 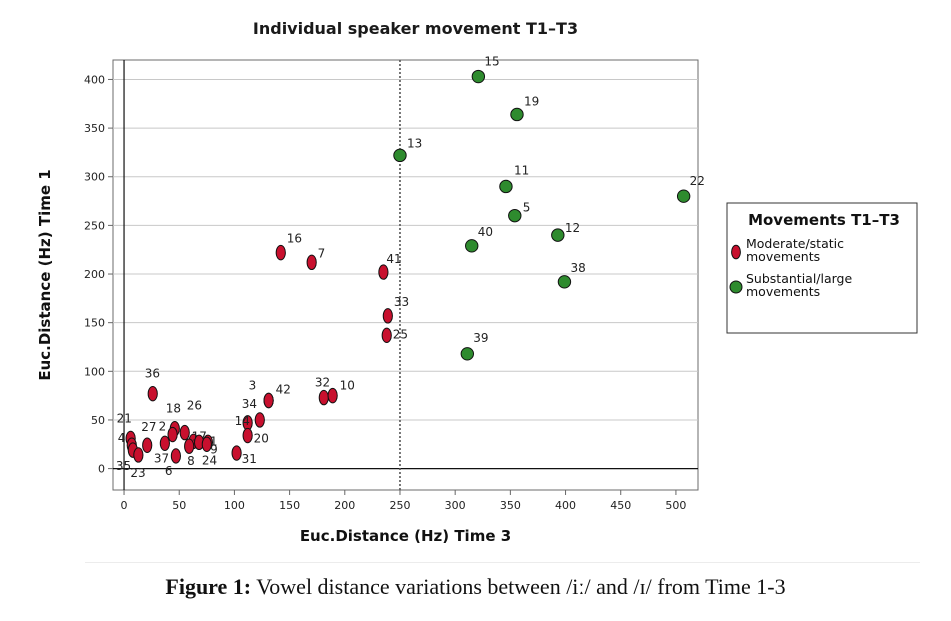 I want to click on legend-marker-moderate, so click(x=736, y=252).